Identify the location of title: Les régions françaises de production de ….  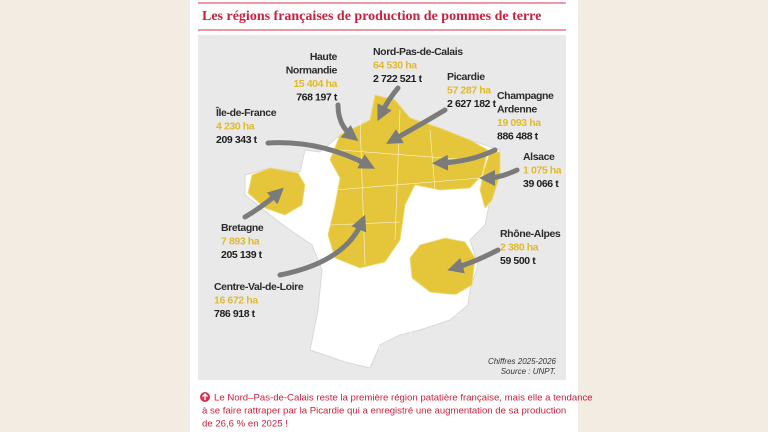
(371, 16).